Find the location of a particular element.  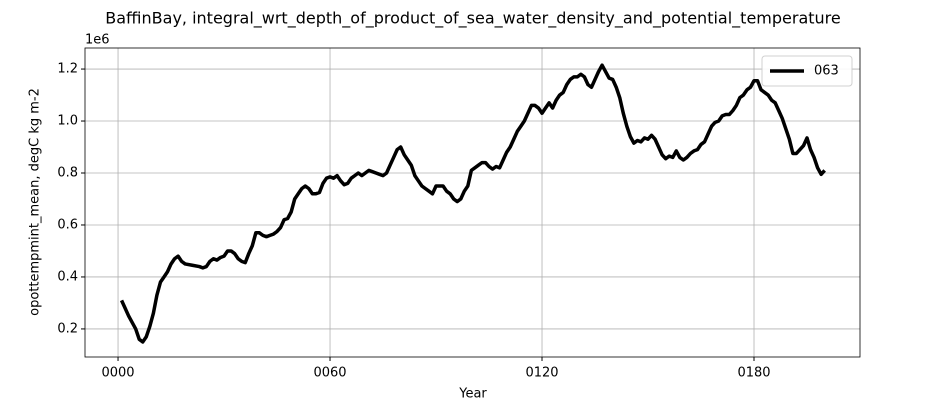

y-tick-label: 0.4 is located at coordinates (67, 276).